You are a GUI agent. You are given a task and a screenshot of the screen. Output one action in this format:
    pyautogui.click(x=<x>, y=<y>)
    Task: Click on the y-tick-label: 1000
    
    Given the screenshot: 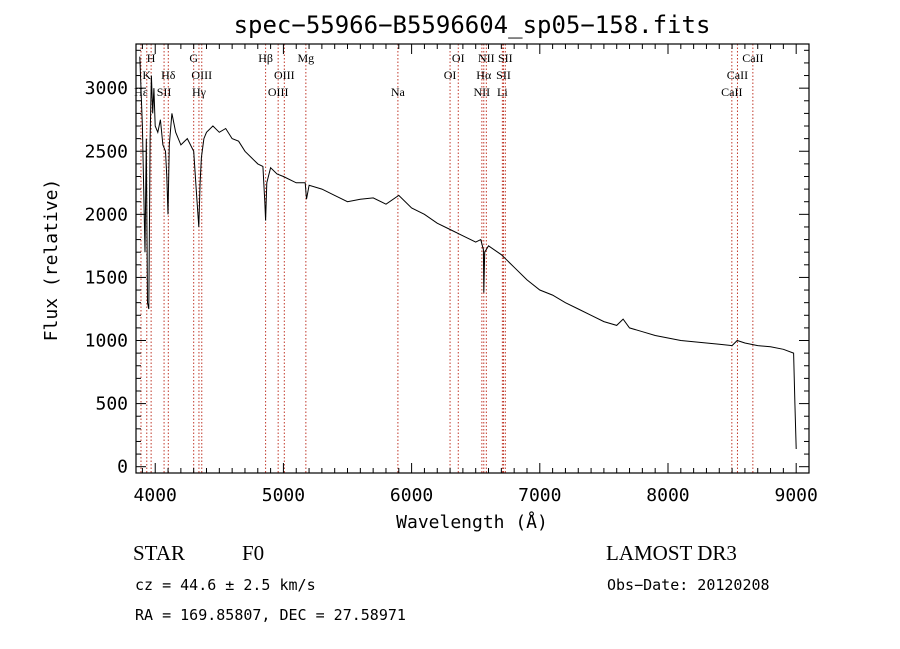 What is the action you would take?
    pyautogui.click(x=106, y=341)
    